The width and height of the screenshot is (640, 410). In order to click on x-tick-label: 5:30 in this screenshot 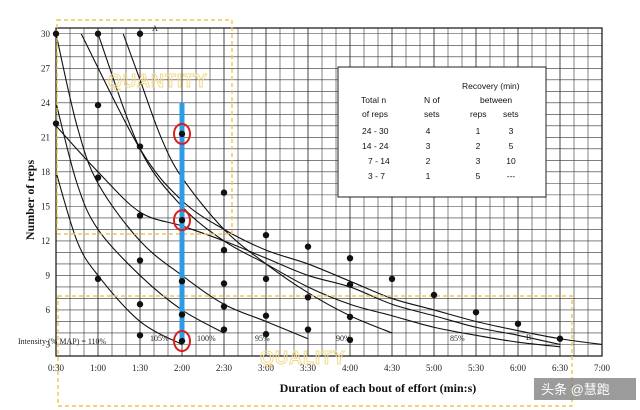, I will do `click(476, 368)`.